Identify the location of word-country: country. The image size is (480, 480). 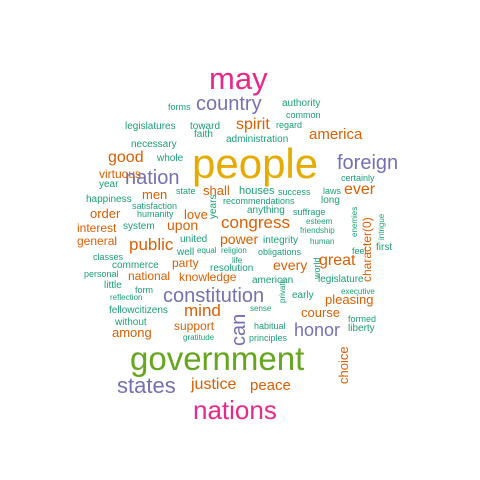
(229, 104).